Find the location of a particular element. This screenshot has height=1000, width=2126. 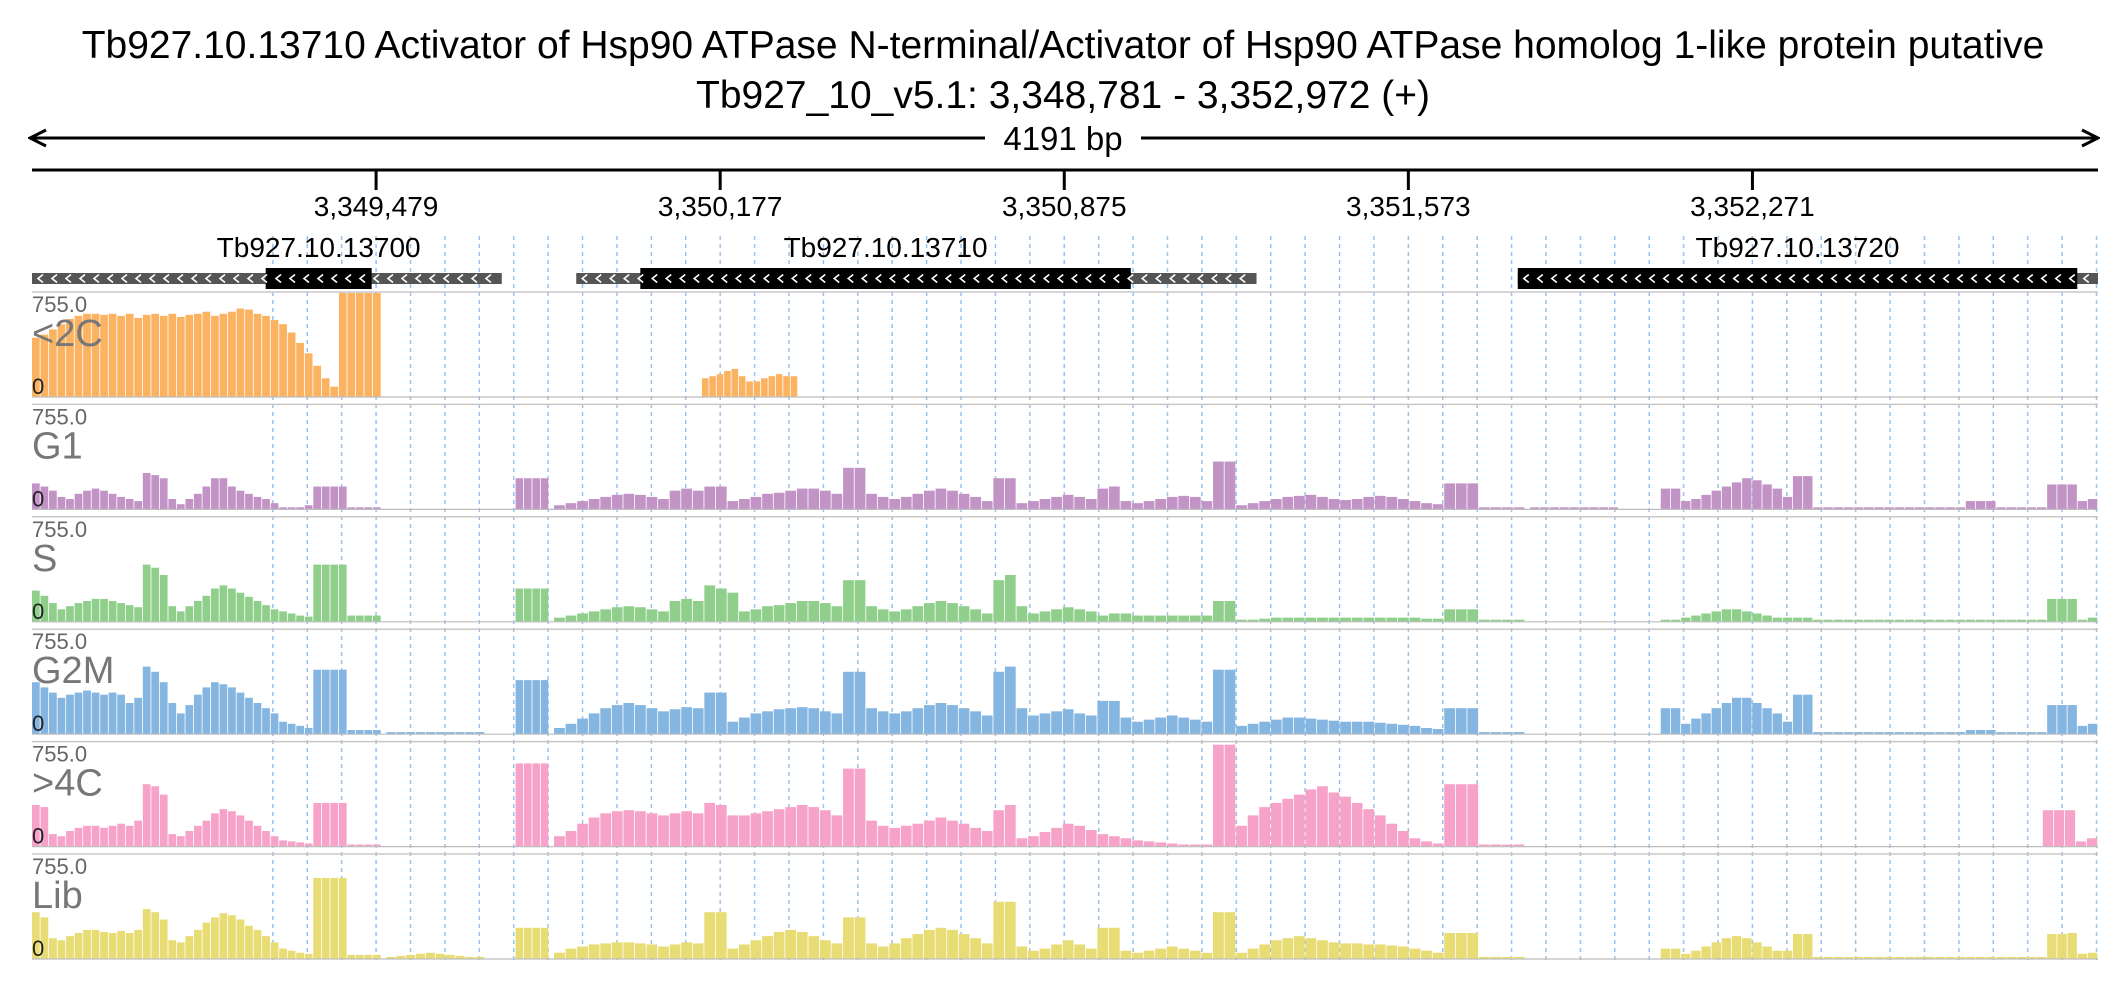

gene-feature: Tb927.10.13720 is located at coordinates (1807, 260).